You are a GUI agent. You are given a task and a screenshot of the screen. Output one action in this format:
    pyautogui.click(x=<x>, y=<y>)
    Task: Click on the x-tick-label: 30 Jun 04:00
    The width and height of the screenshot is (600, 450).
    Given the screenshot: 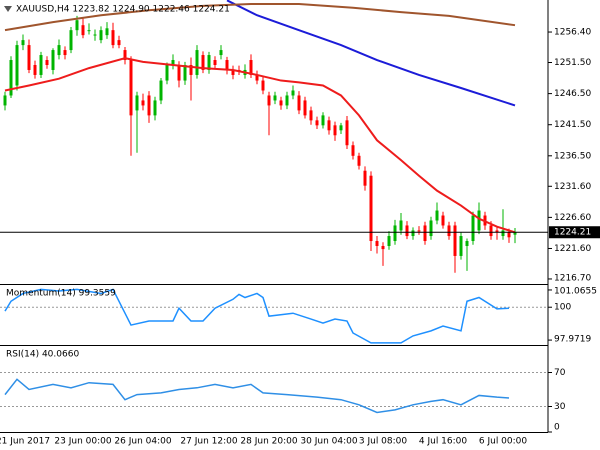 What is the action you would take?
    pyautogui.click(x=328, y=442)
    